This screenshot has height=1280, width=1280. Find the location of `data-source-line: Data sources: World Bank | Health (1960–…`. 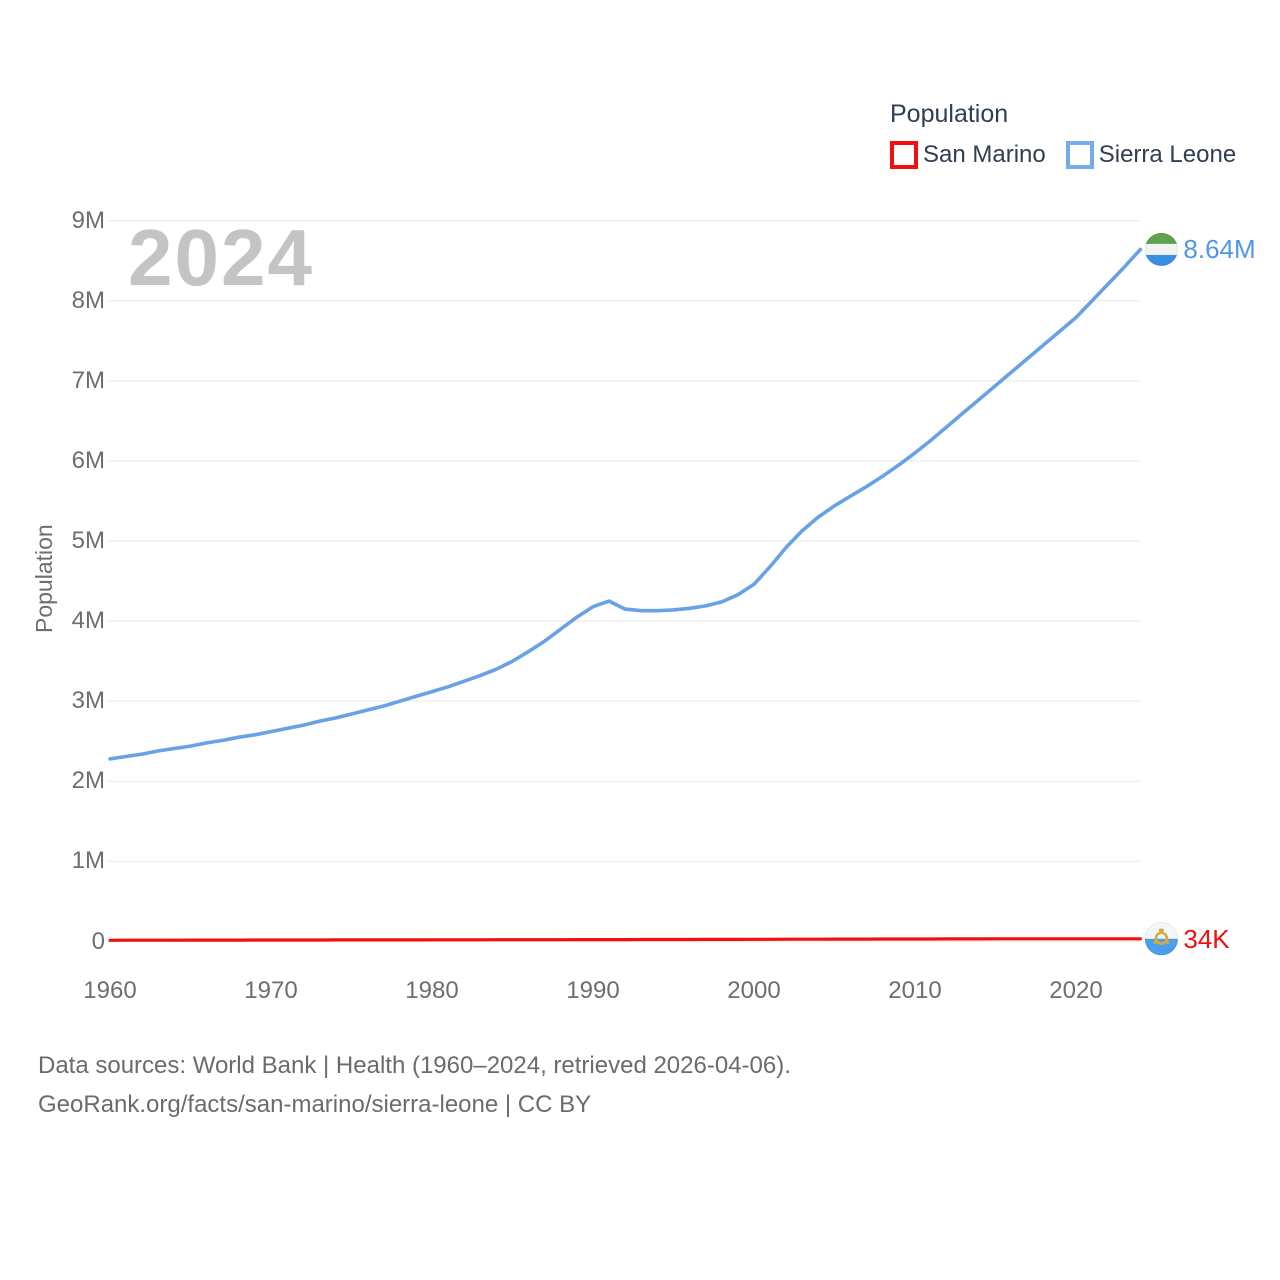

data-source-line: Data sources: World Bank | Health (1960–… is located at coordinates (414, 1065).